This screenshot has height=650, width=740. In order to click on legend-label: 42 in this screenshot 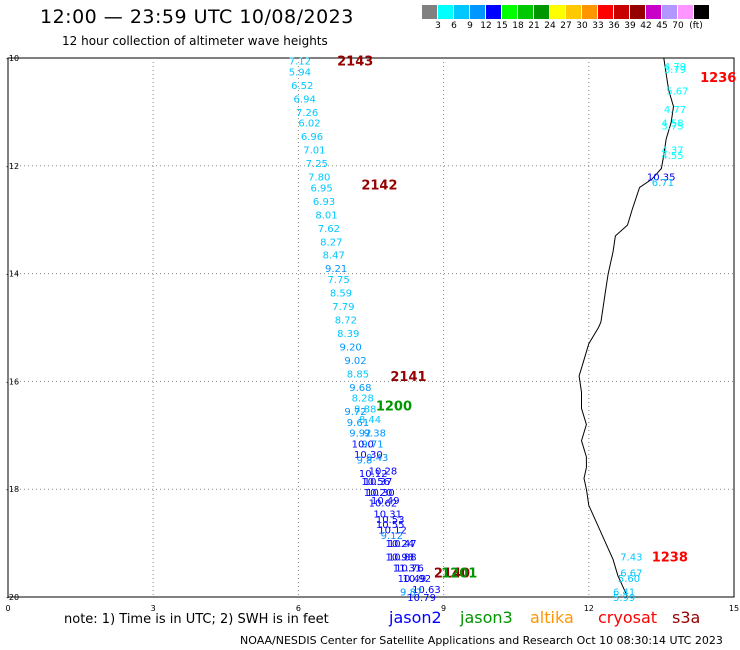, I will do `click(646, 26)`.